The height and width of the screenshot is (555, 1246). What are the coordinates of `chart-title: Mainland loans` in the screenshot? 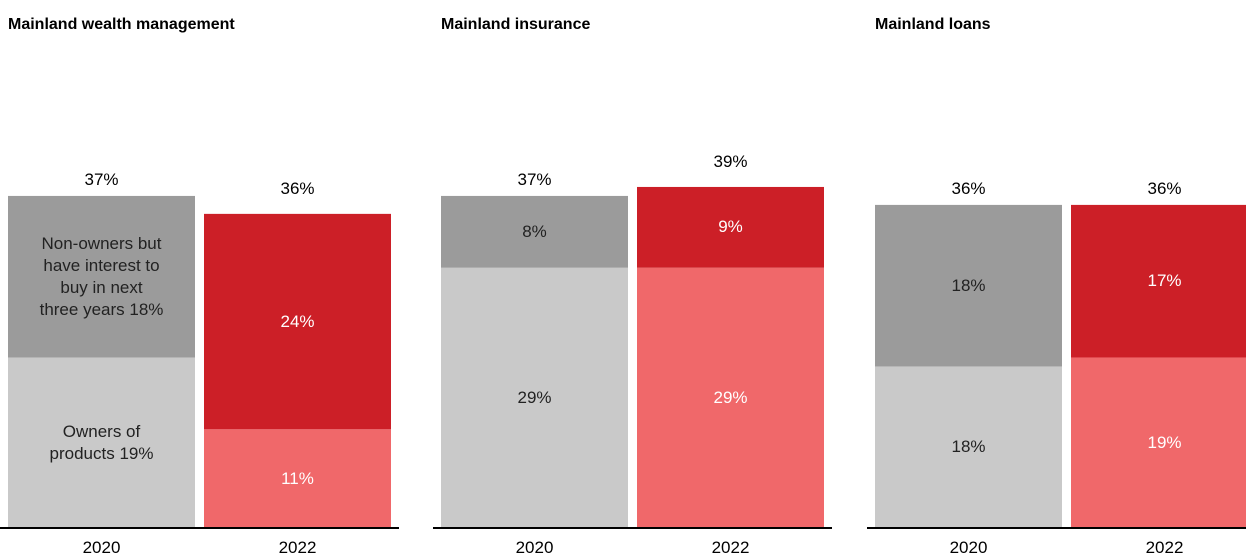 It's located at (933, 24).